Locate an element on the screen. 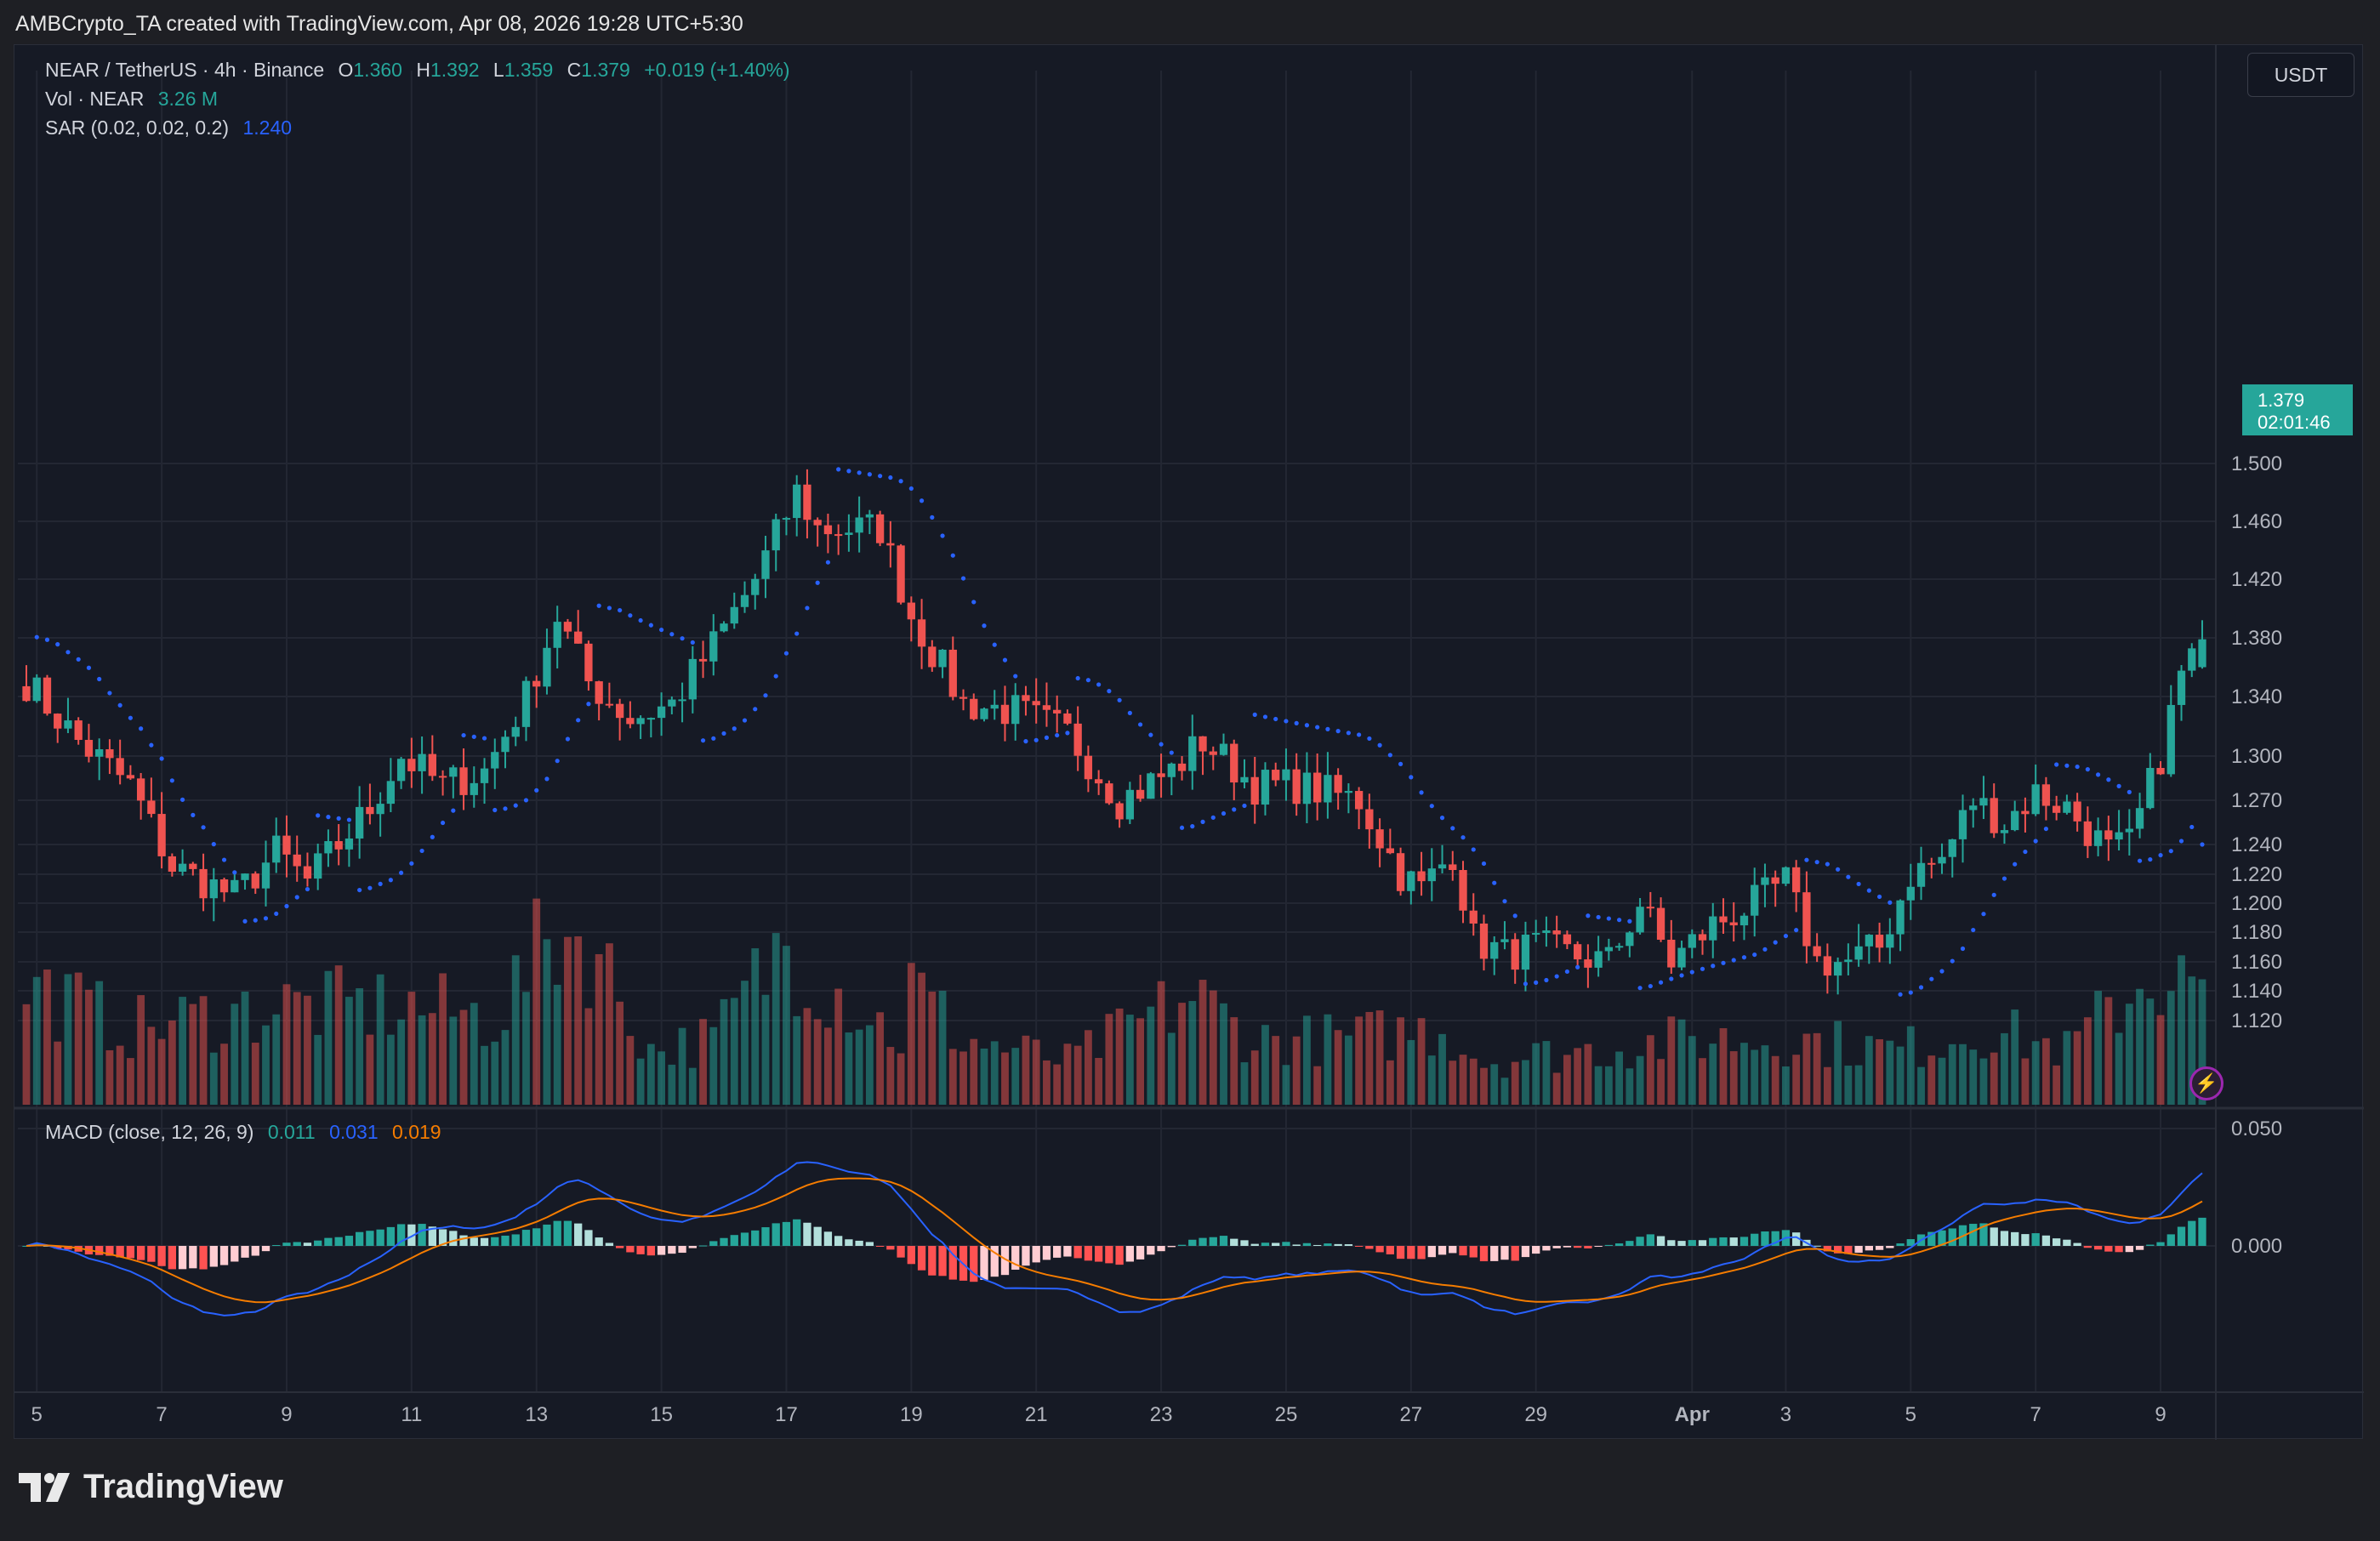 The height and width of the screenshot is (1541, 2380). currency-button: USDT is located at coordinates (2300, 75).